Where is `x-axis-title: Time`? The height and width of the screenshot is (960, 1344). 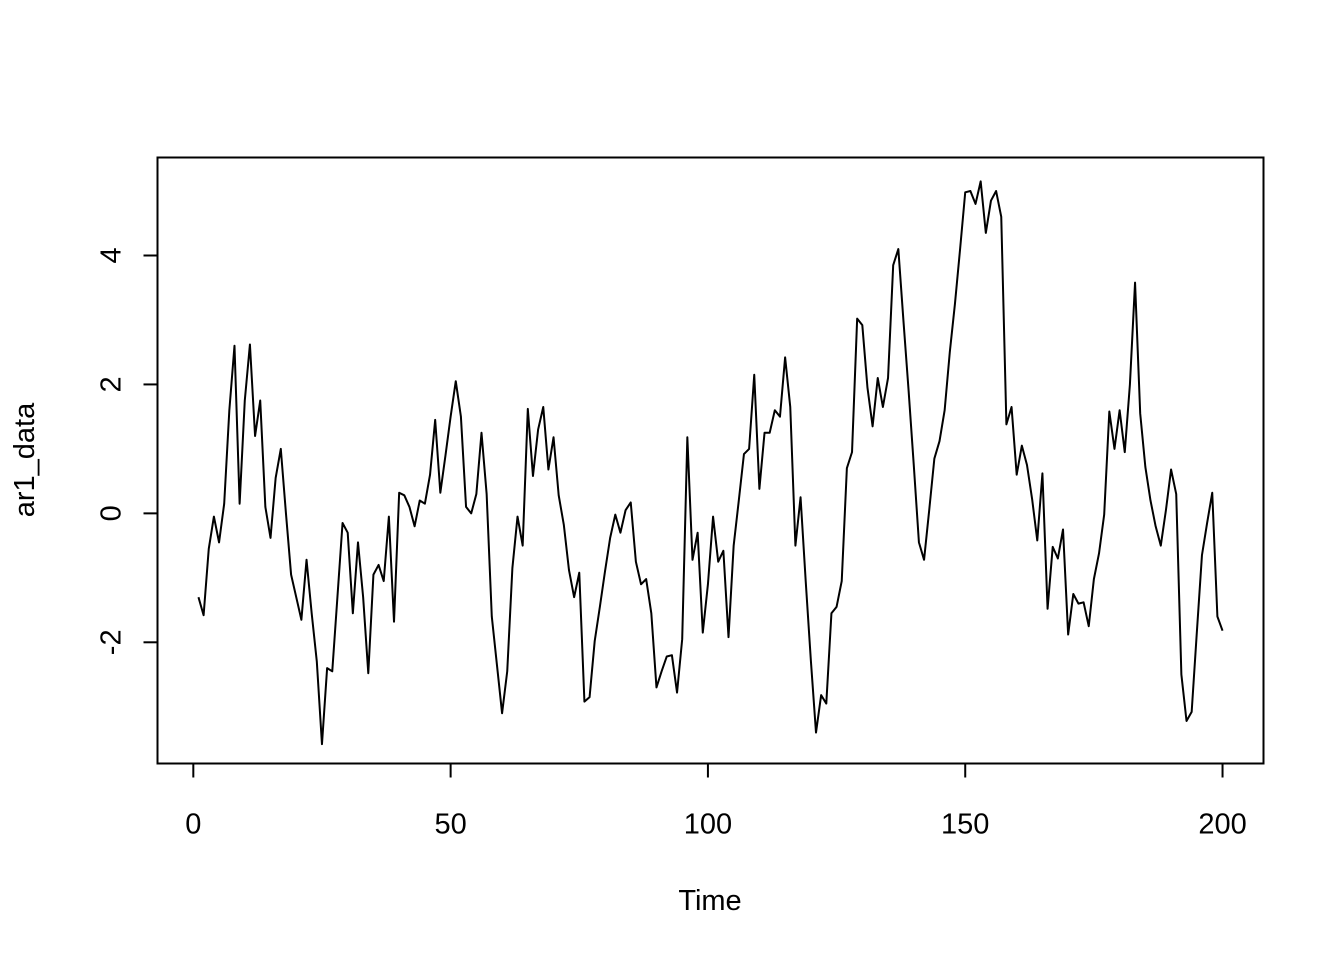 x-axis-title: Time is located at coordinates (709, 901).